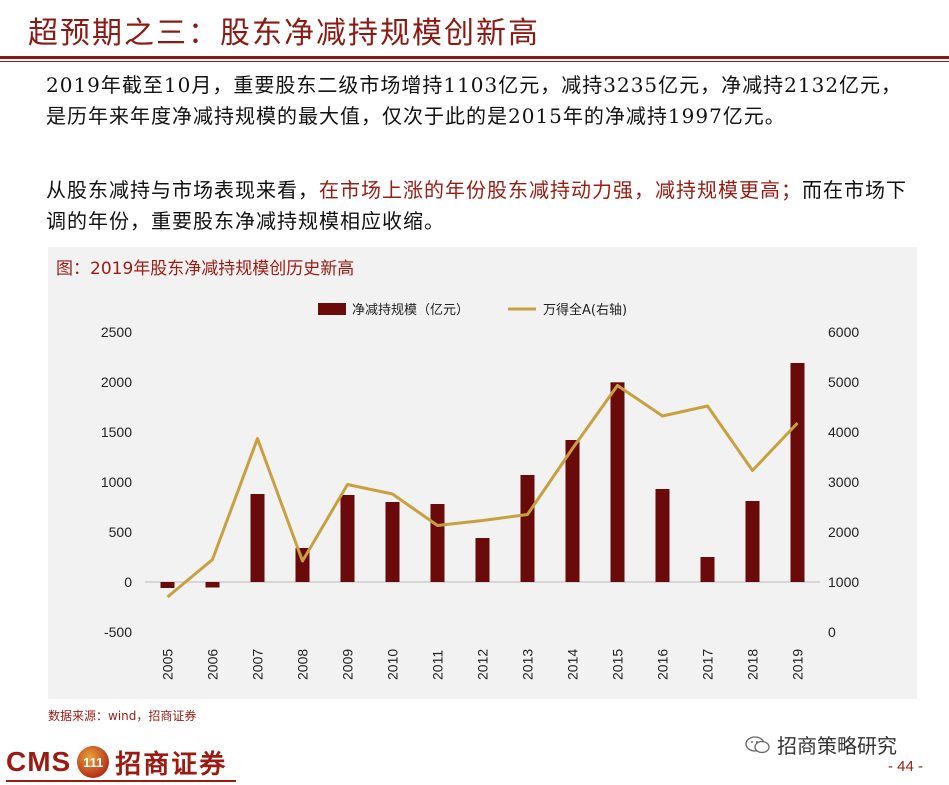 This screenshot has width=949, height=785. Describe the element at coordinates (128, 582) in the screenshot. I see `y-left-tick-label: 0` at that location.